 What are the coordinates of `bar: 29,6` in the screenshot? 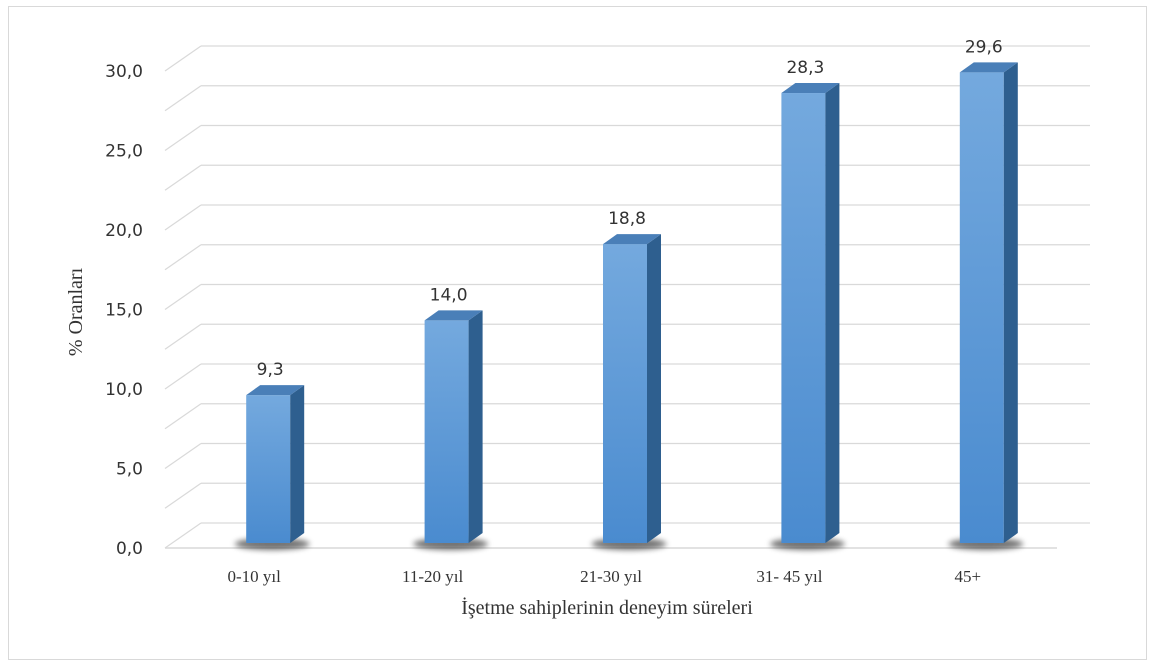 It's located at (986, 293).